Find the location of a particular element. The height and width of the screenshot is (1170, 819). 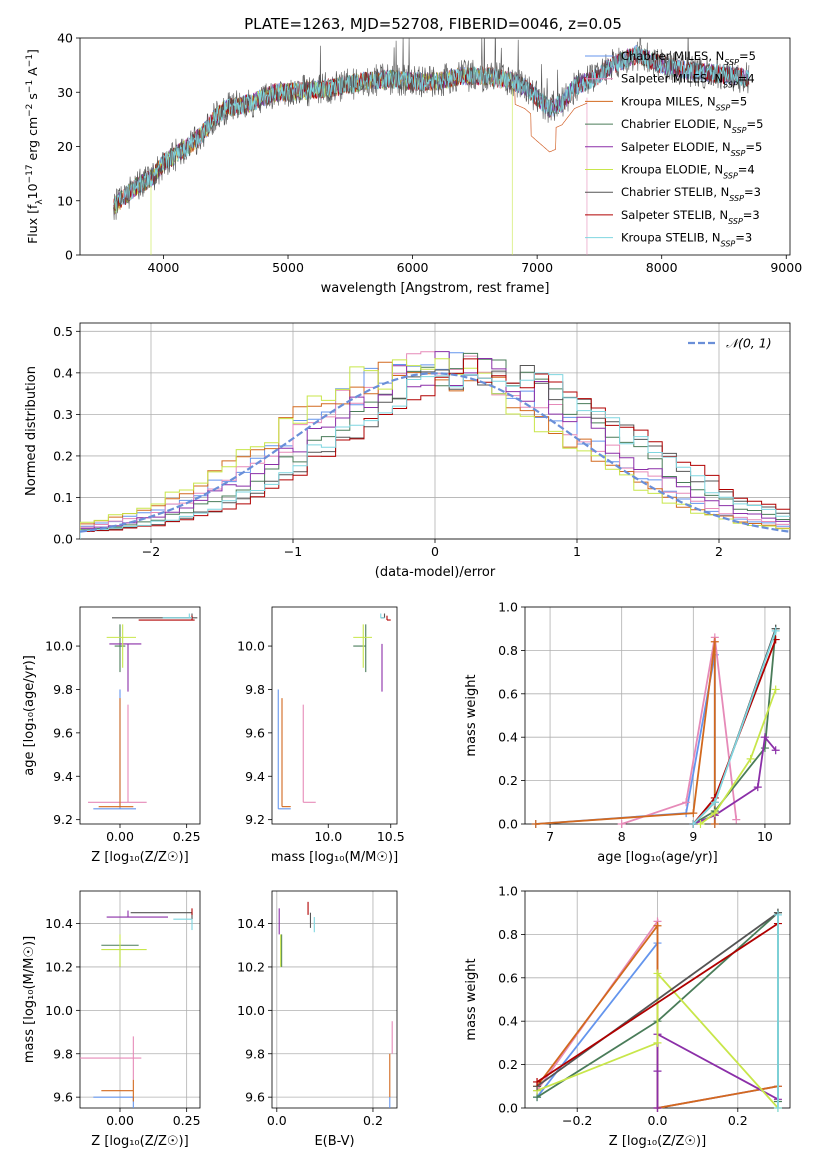

x-tick-label: 9000 is located at coordinates (786, 267).